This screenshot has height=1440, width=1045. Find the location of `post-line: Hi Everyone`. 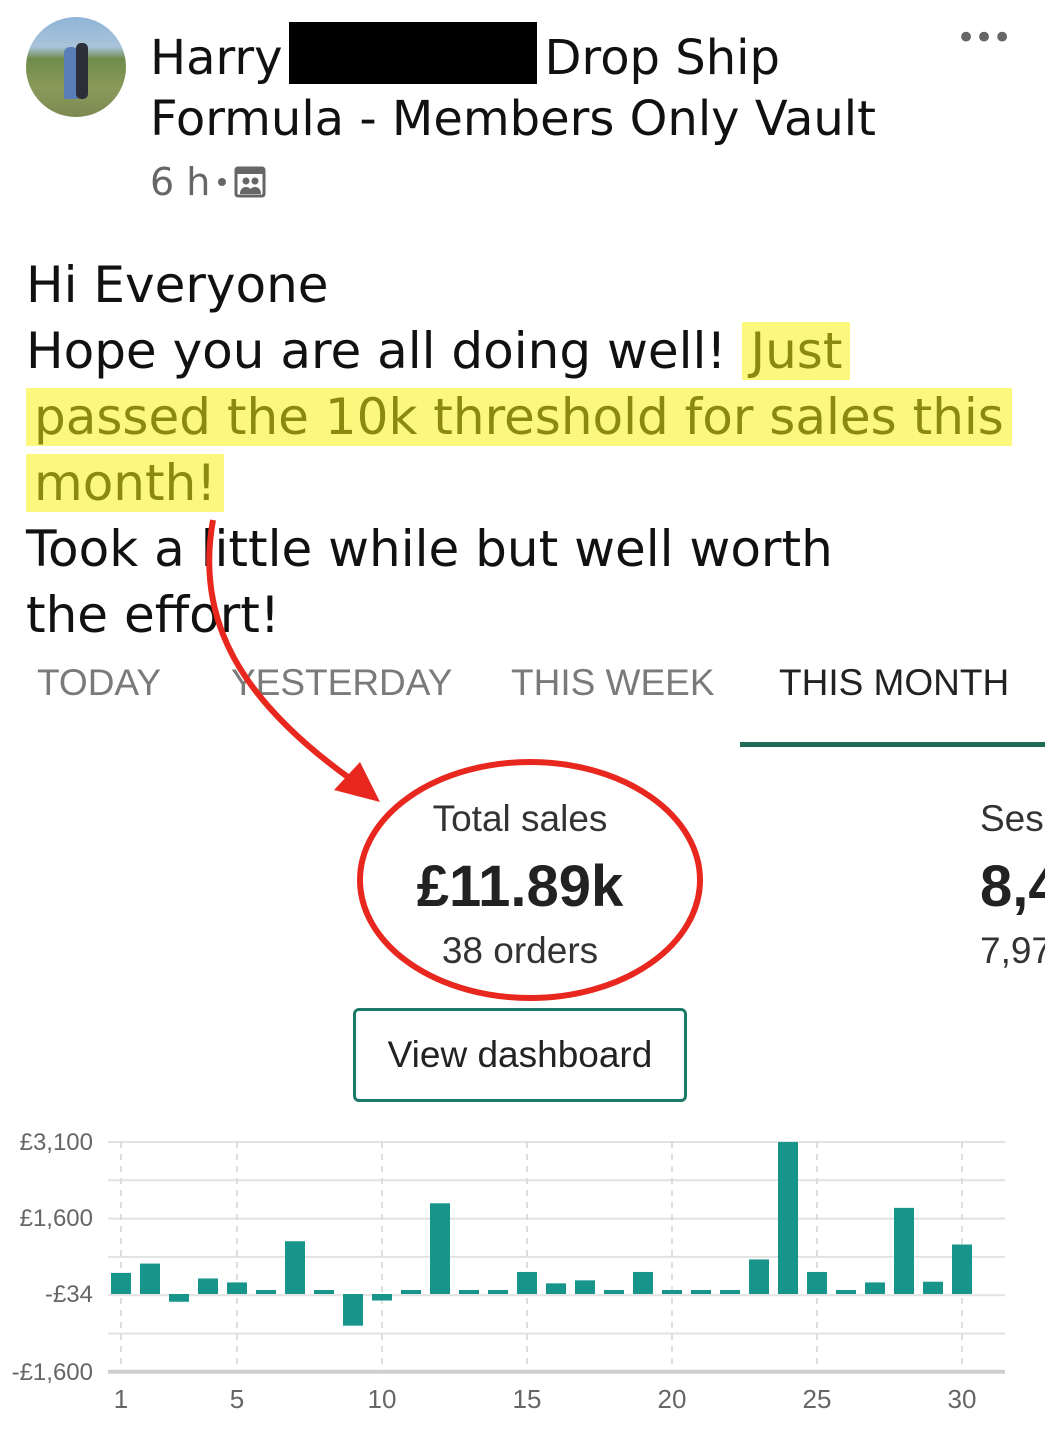

post-line: Hi Everyone is located at coordinates (177, 285).